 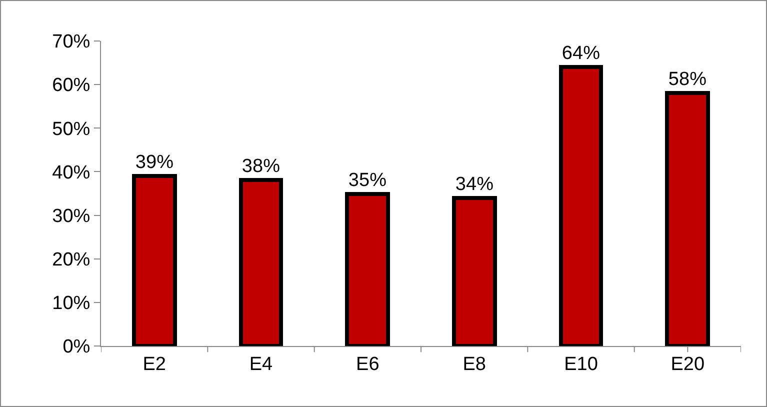 What do you see at coordinates (71, 42) in the screenshot?
I see `y-tick-label: 70%` at bounding box center [71, 42].